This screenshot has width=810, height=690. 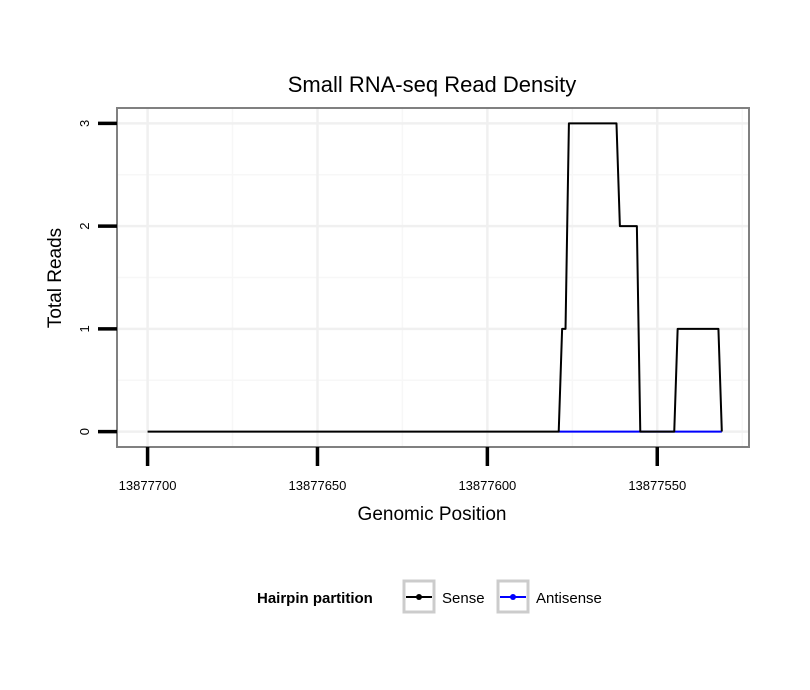 I want to click on y-tick-label: 0, so click(x=84, y=431).